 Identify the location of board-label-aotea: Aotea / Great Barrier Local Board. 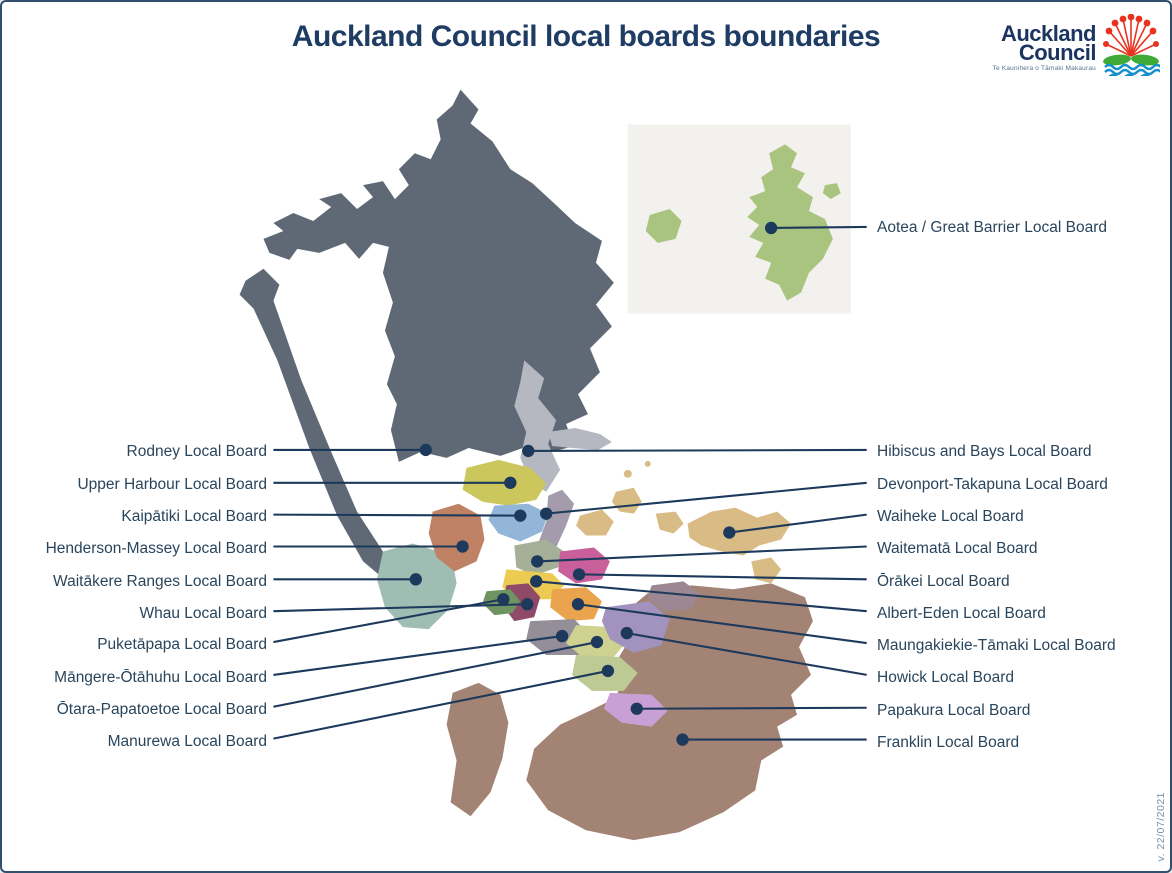
(992, 227).